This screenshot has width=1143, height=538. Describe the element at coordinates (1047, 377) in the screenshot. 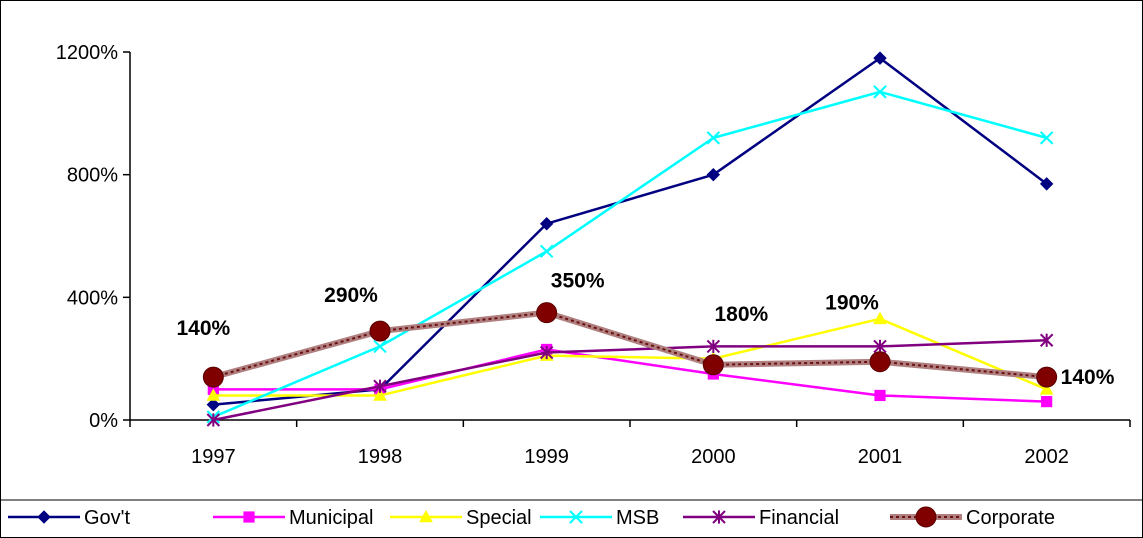

I see `point-corporate-2002` at that location.